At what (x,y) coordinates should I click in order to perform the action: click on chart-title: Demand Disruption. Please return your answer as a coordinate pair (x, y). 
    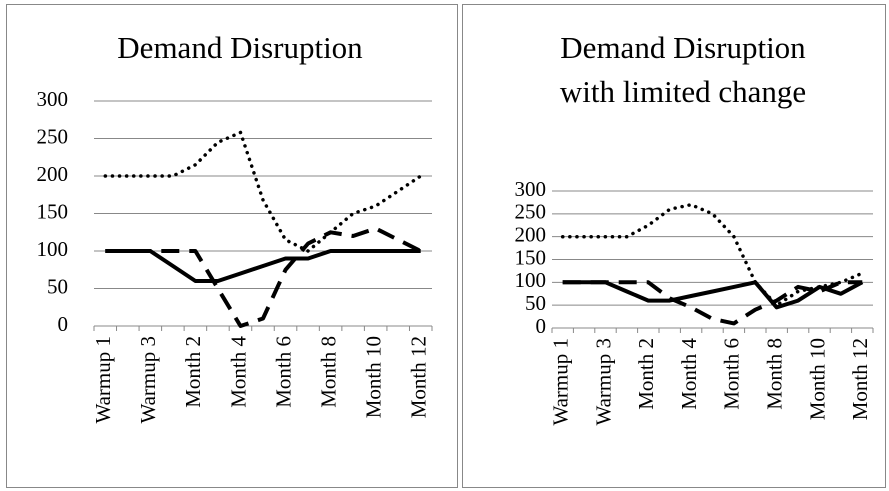
    Looking at the image, I should click on (240, 47).